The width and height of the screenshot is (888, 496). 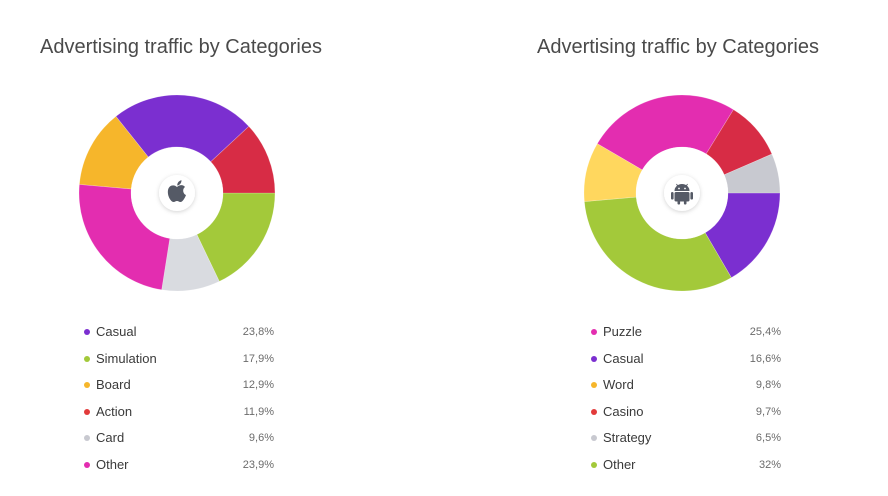 I want to click on legend-value: 23,8%, so click(x=258, y=332).